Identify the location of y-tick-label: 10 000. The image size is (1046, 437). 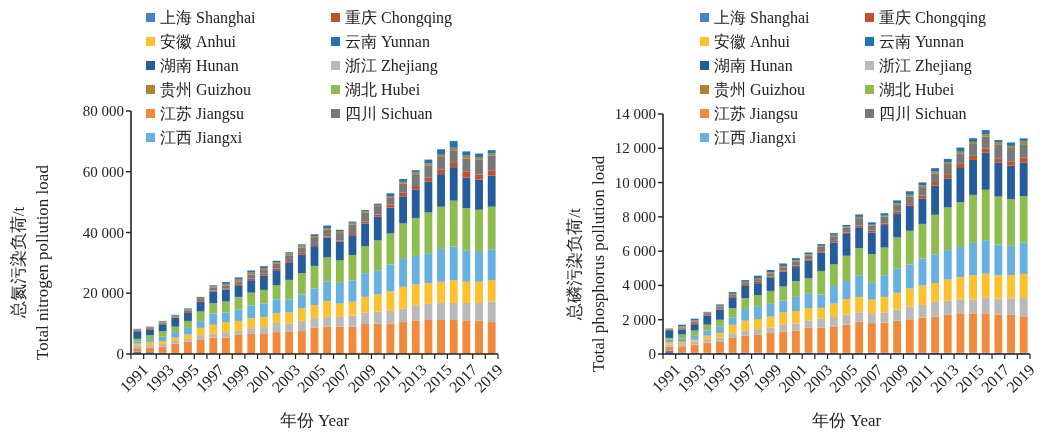
(635, 182).